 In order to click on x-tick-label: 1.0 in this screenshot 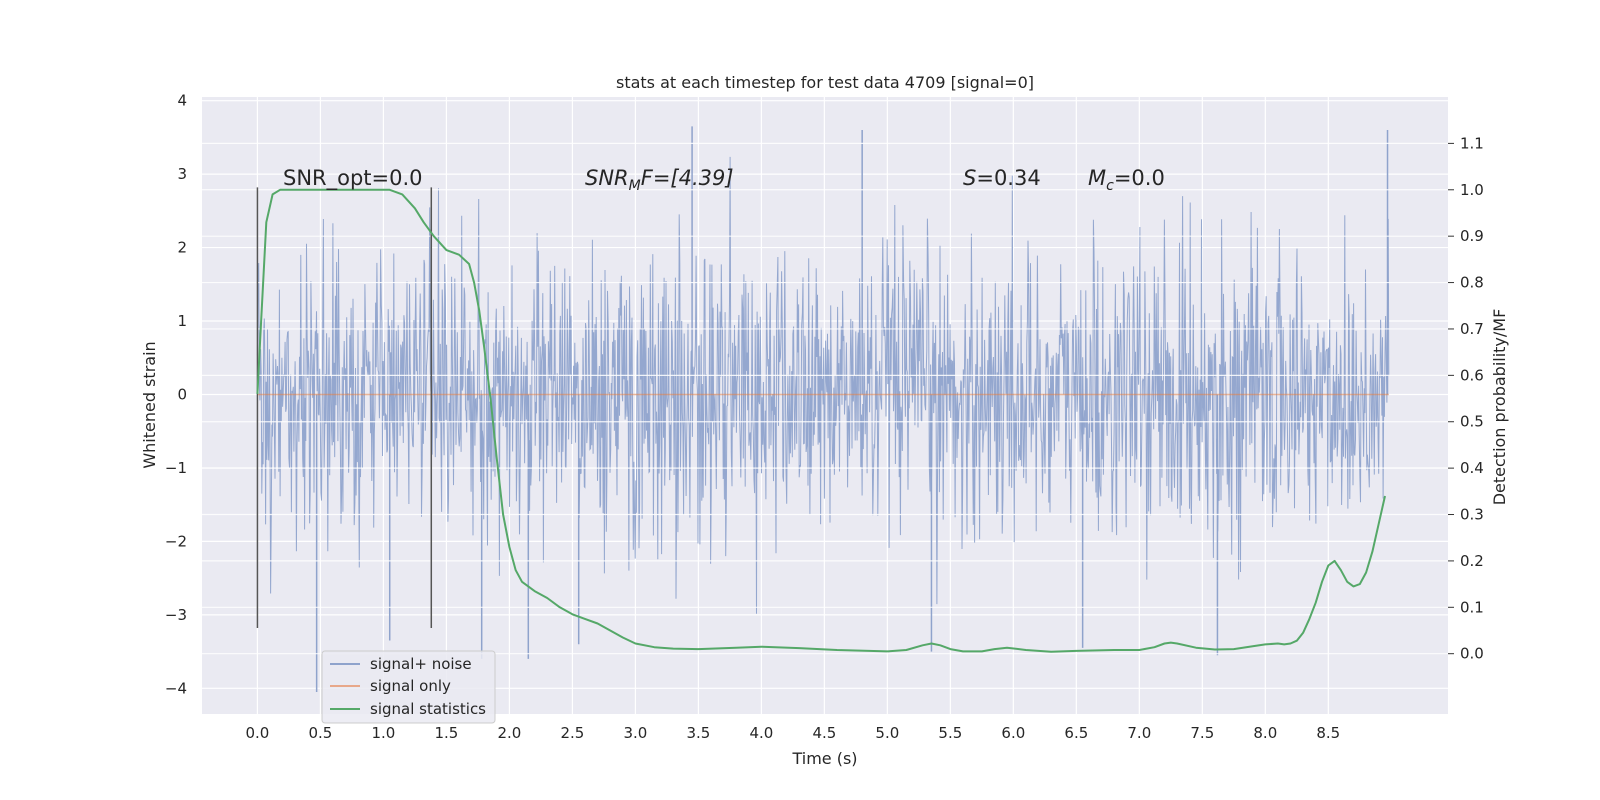, I will do `click(383, 733)`.